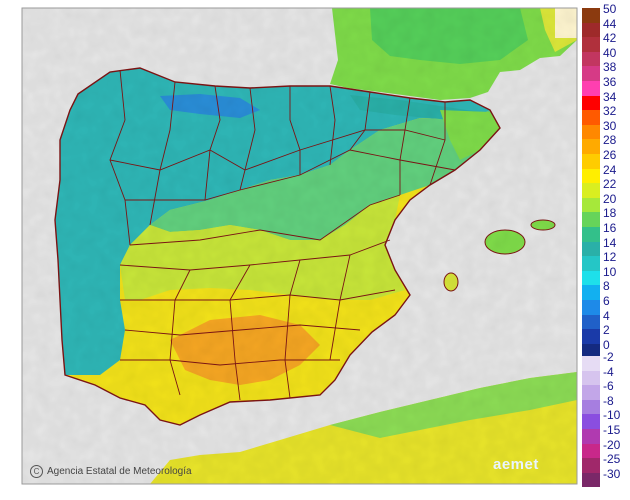  What do you see at coordinates (591, 421) in the screenshot?
I see `legend-swatch--10` at bounding box center [591, 421].